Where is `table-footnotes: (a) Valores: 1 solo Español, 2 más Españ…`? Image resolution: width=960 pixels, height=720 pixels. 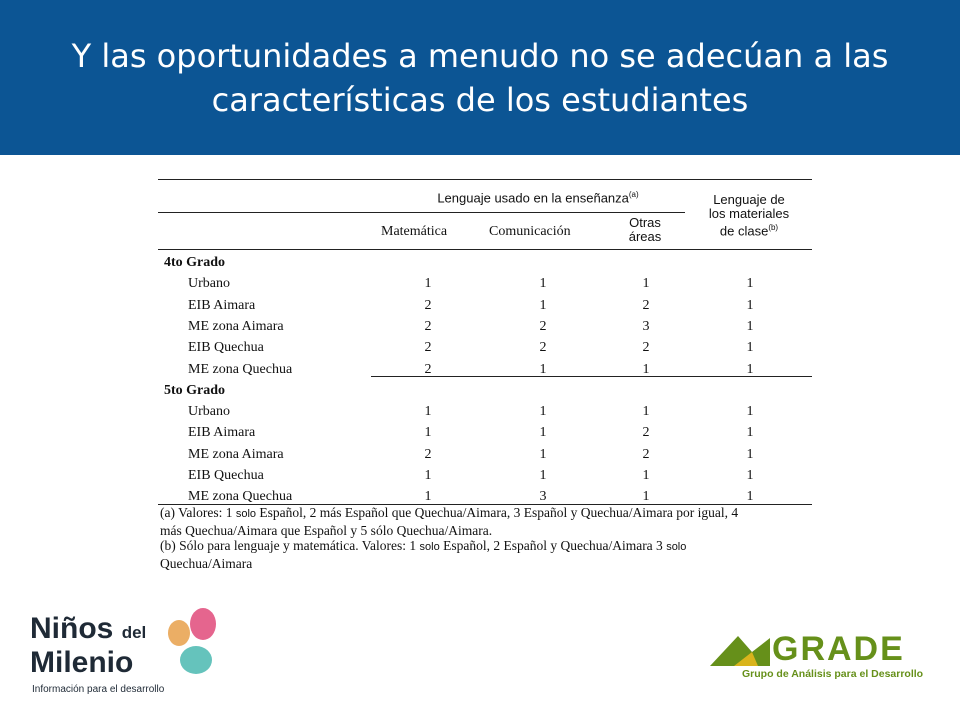 table-footnotes: (a) Valores: 1 solo Español, 2 más Españ… is located at coordinates (525, 538).